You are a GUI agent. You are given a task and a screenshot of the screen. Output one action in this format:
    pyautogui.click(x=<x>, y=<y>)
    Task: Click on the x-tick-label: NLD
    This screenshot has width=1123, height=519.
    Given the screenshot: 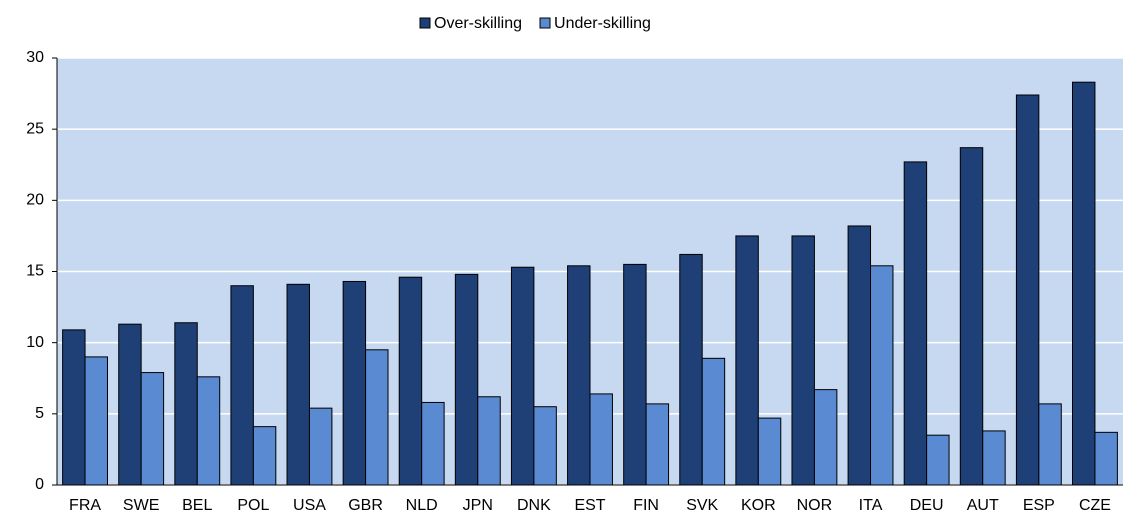 What is the action you would take?
    pyautogui.click(x=422, y=505)
    